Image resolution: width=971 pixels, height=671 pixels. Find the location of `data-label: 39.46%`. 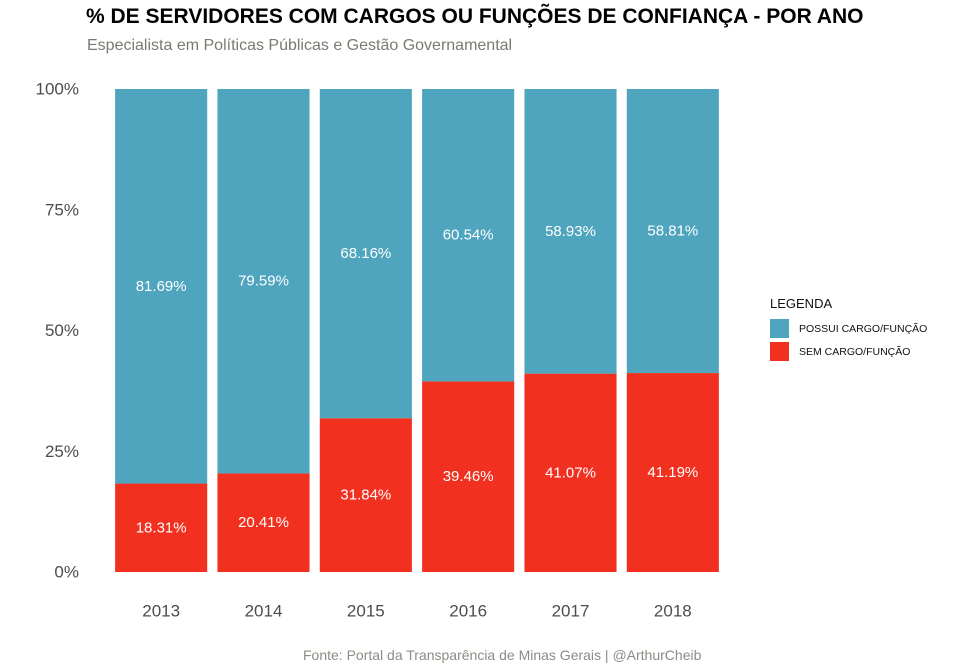

data-label: 39.46% is located at coordinates (468, 476).